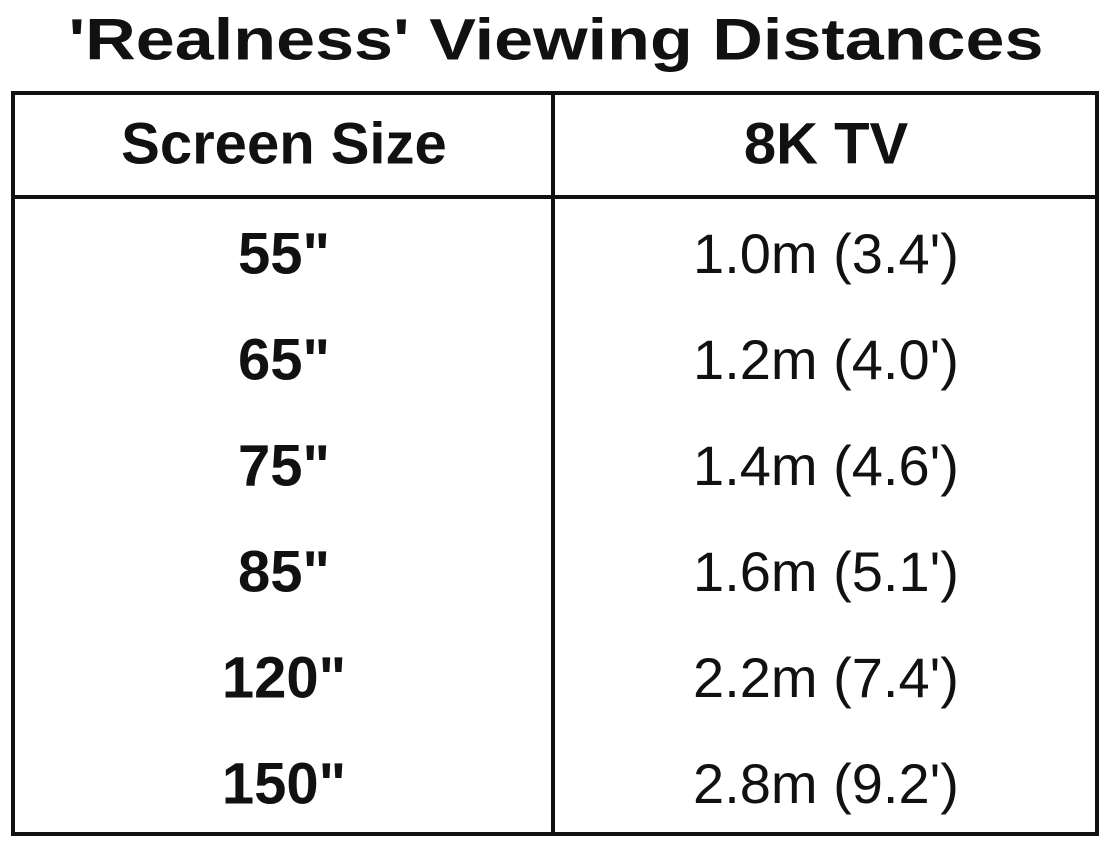  What do you see at coordinates (826, 783) in the screenshot?
I see `viewing-distance: 2.8m (9.2')` at bounding box center [826, 783].